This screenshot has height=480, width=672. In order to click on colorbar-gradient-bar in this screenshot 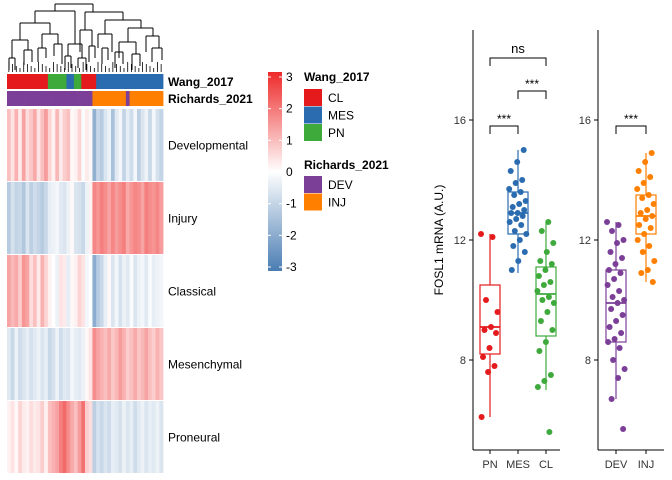, I will do `click(275, 171)`.